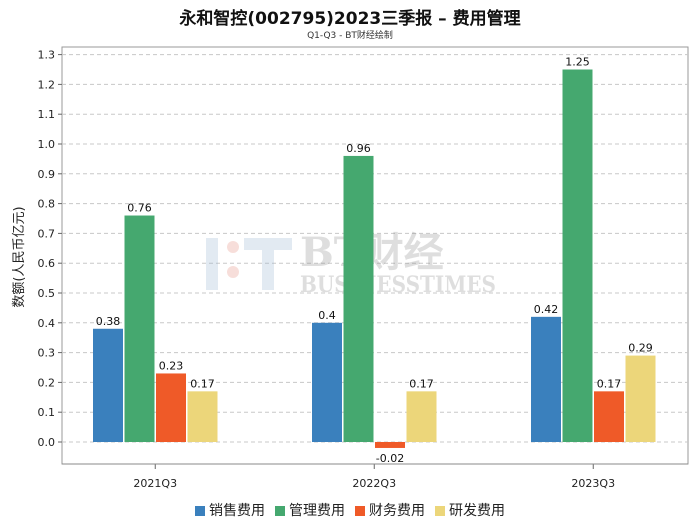 This screenshot has height=524, width=700. What do you see at coordinates (477, 511) in the screenshot?
I see `legend-label: 研发费用` at bounding box center [477, 511].